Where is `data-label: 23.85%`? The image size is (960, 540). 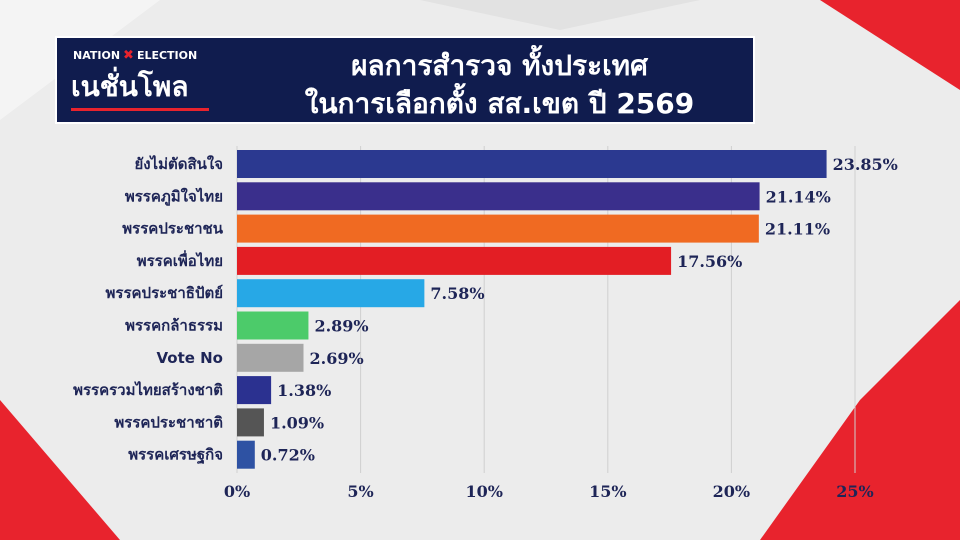
data-label: 23.85% is located at coordinates (865, 164).